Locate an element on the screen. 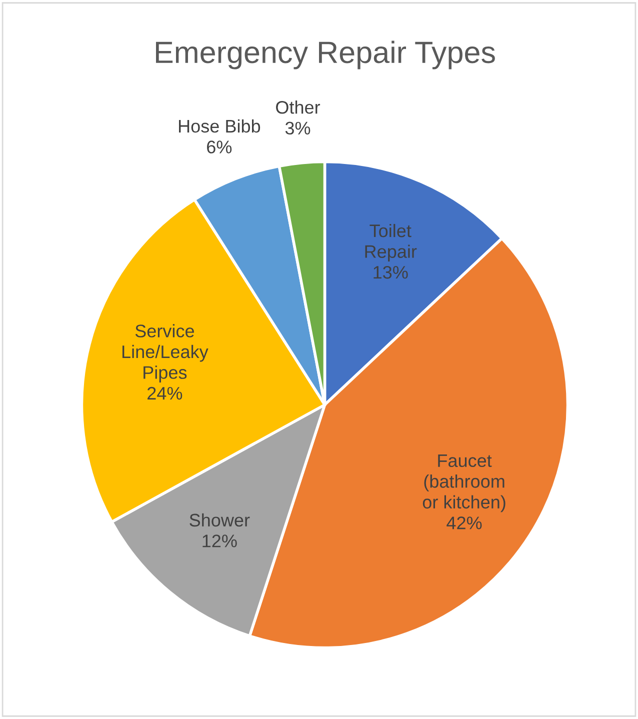 This screenshot has width=638, height=719. data-label: 42% is located at coordinates (464, 523).